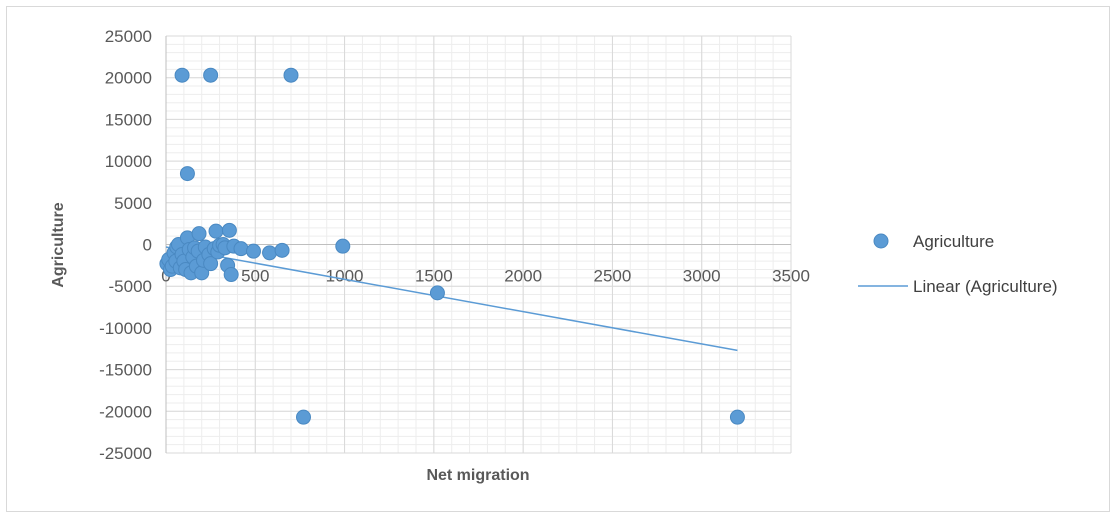 The image size is (1117, 520). I want to click on x-tick-label: 3500, so click(791, 276).